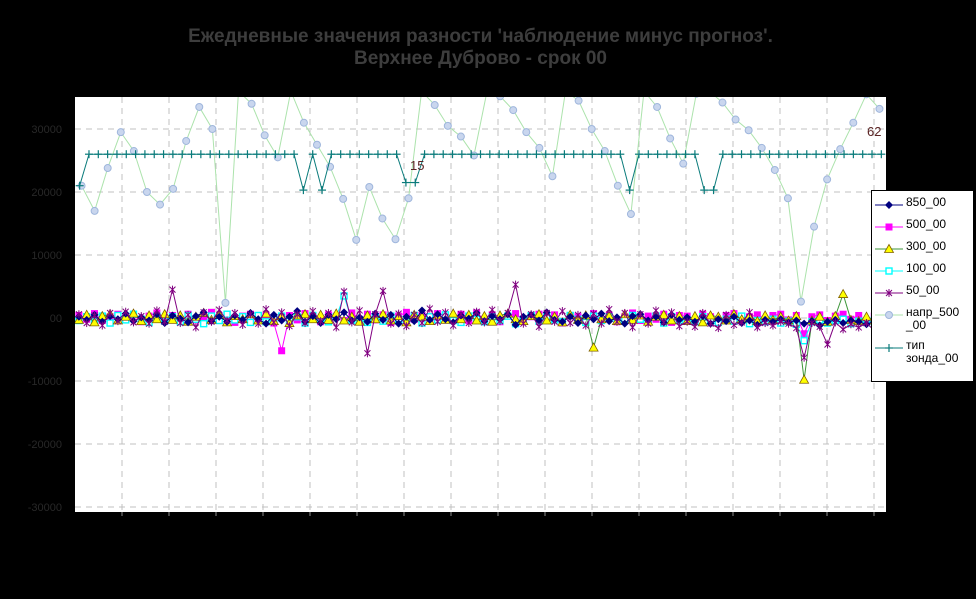 The width and height of the screenshot is (976, 599). I want to click on y-axis-tick-label: -10000, so click(45, 382).